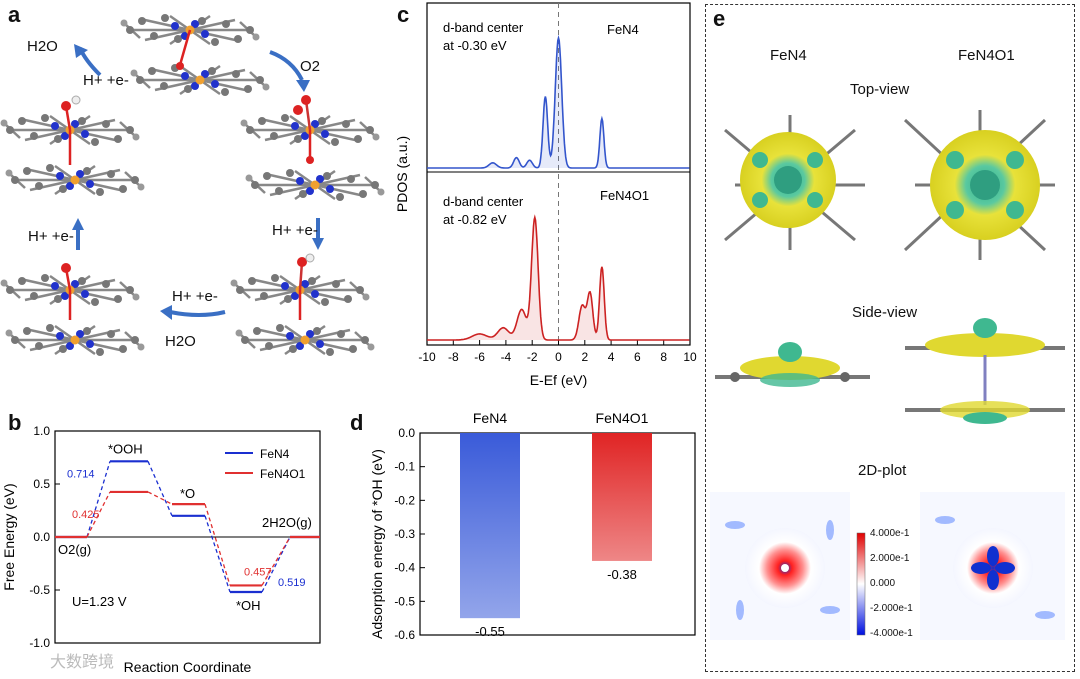 The width and height of the screenshot is (1080, 679). Describe the element at coordinates (275, 454) in the screenshot. I see `legend-label-FeN4: FeN4` at that location.